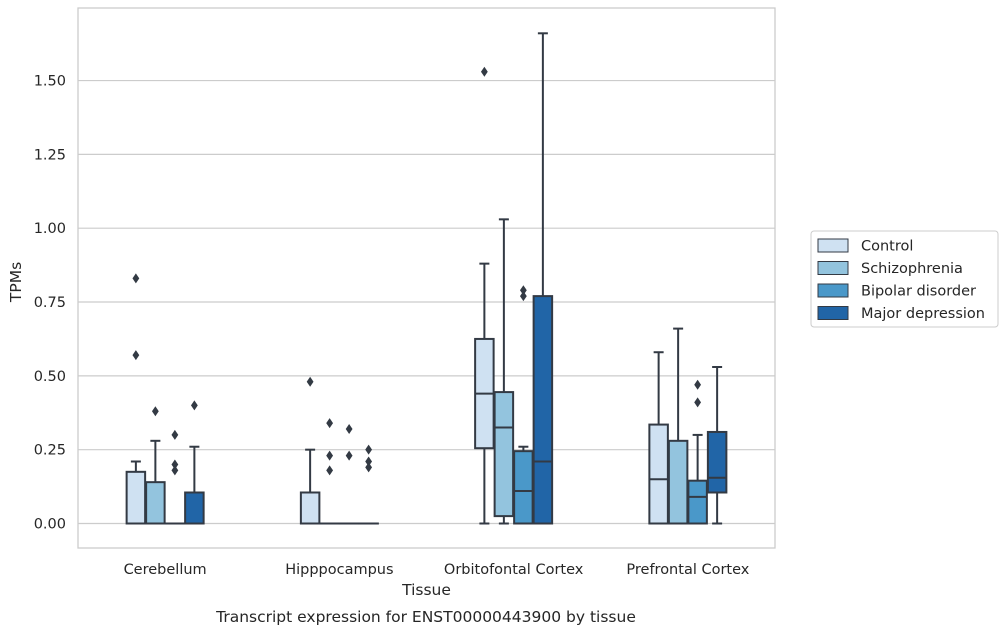  Describe the element at coordinates (50, 82) in the screenshot. I see `y-tick-label: 1.50` at that location.